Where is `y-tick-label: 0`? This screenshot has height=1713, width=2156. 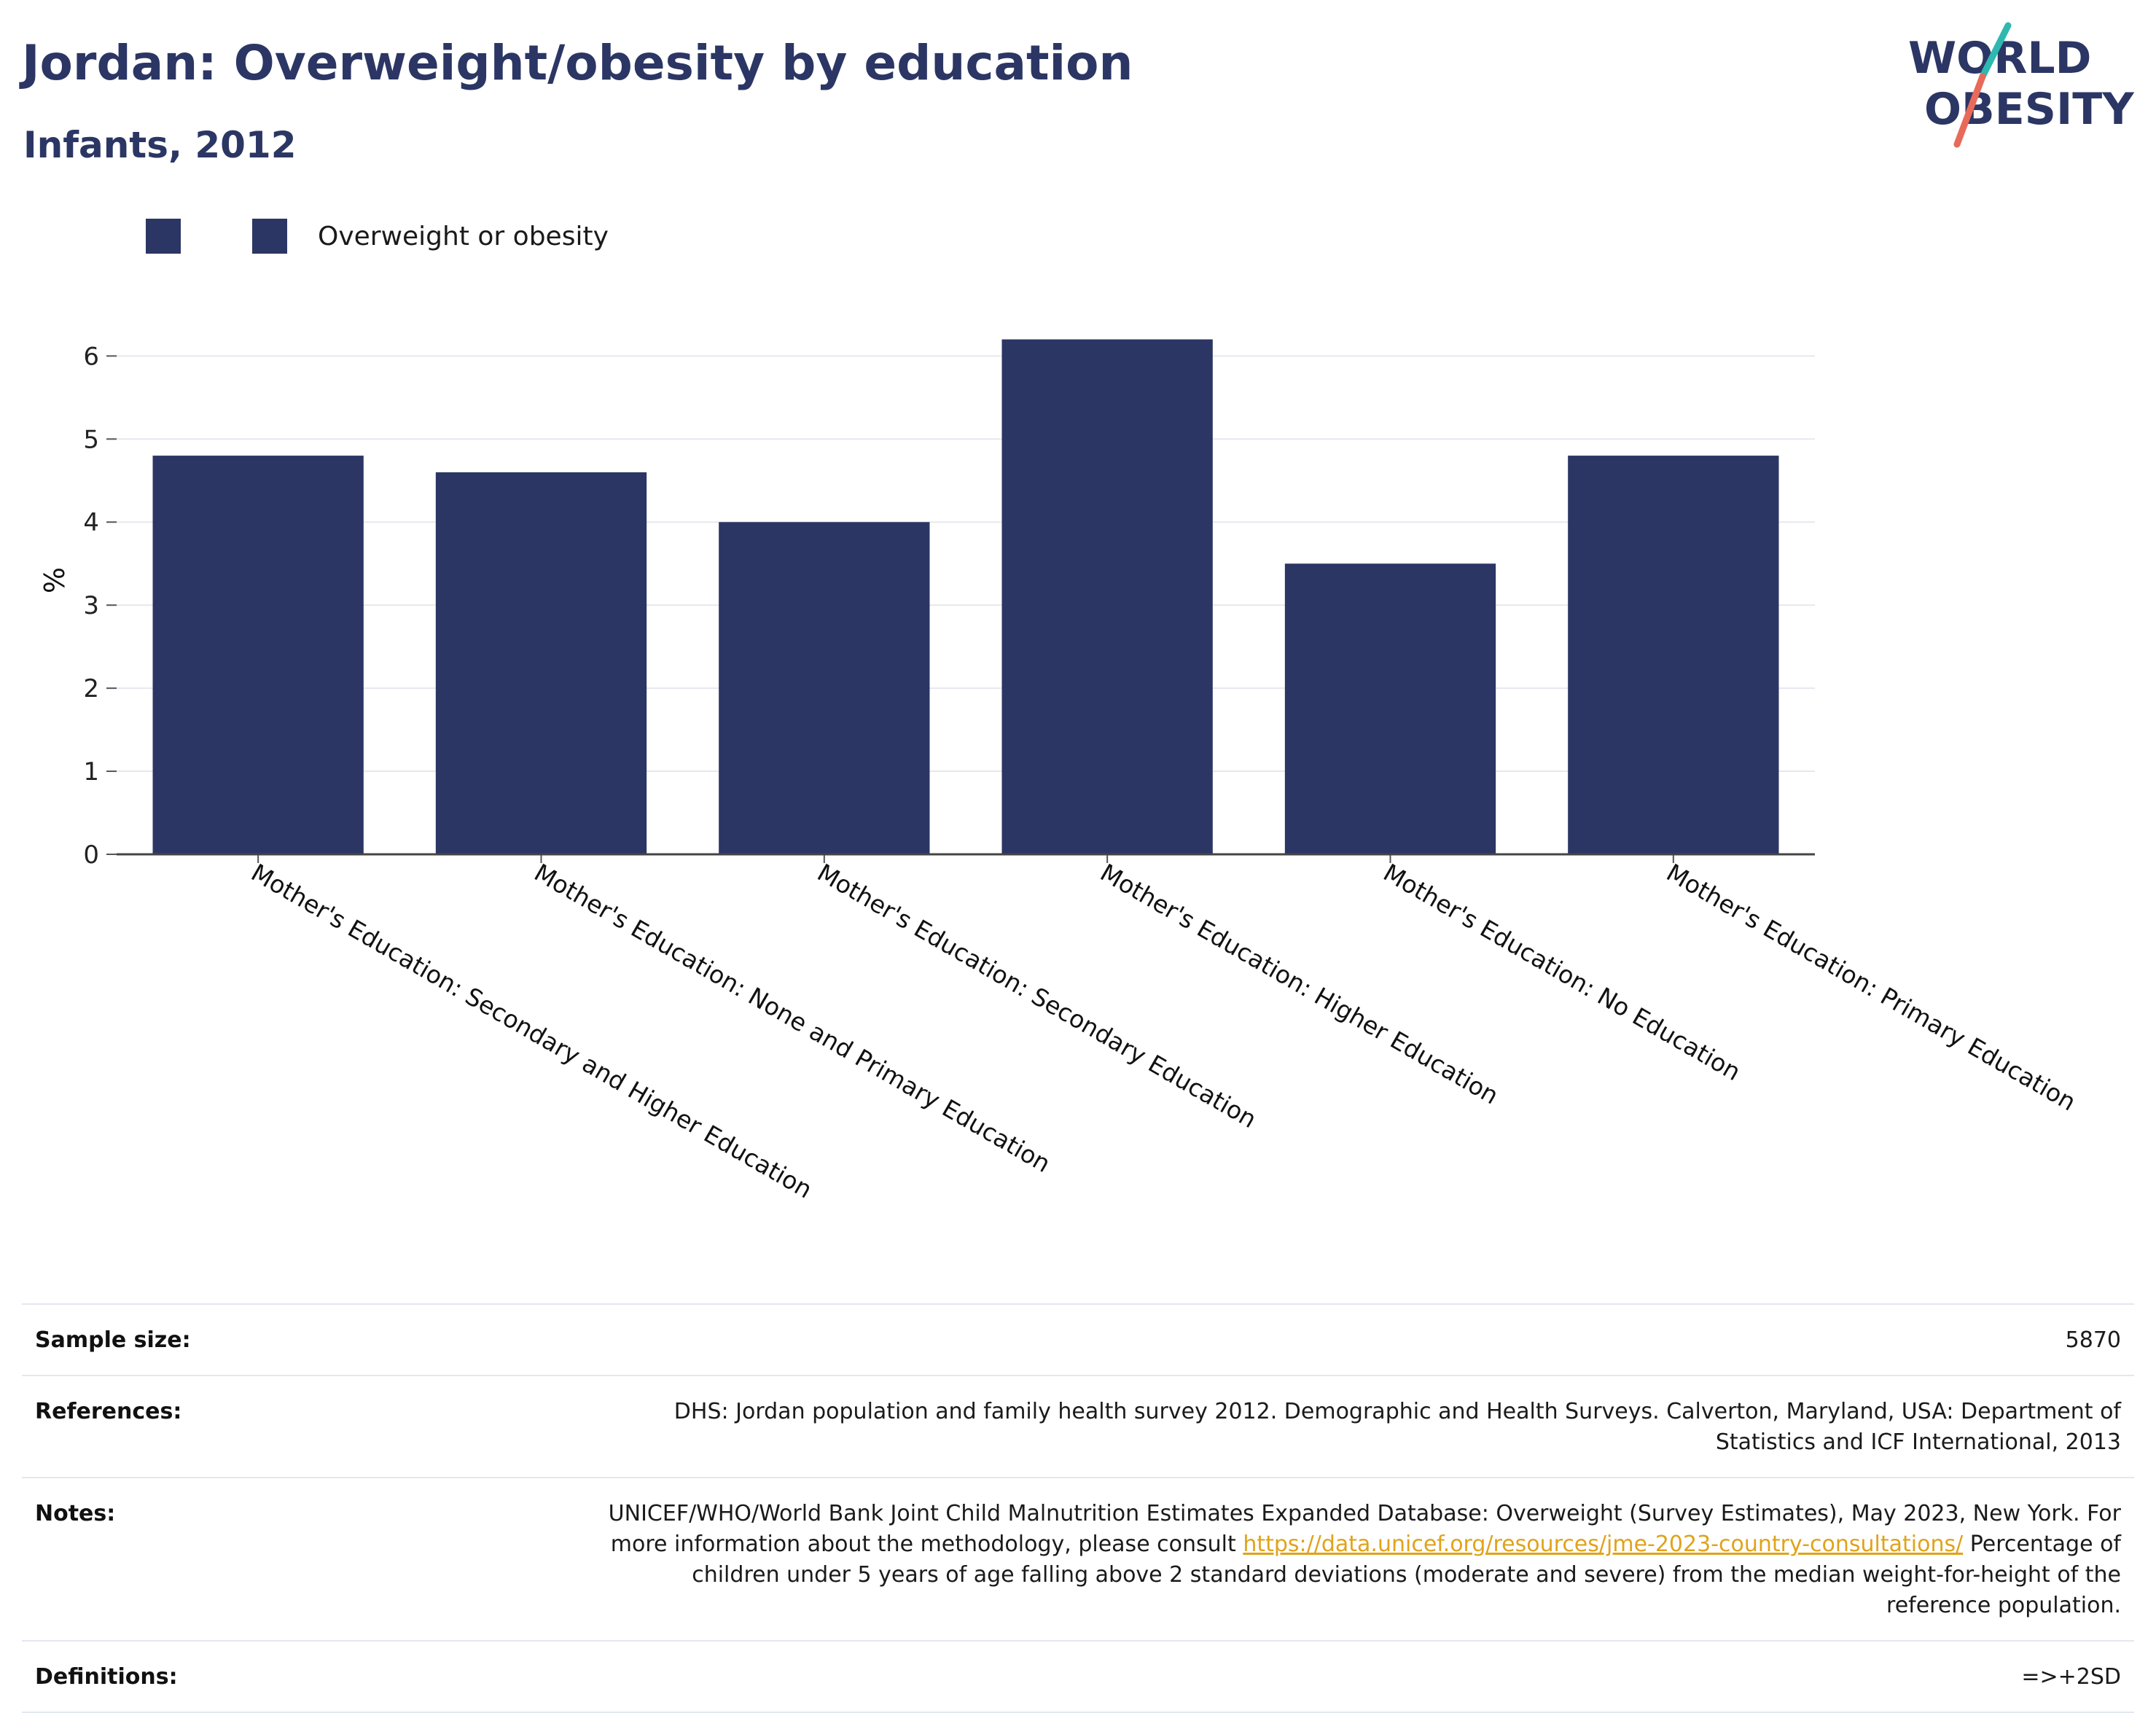 y-tick-label: 0 is located at coordinates (91, 855).